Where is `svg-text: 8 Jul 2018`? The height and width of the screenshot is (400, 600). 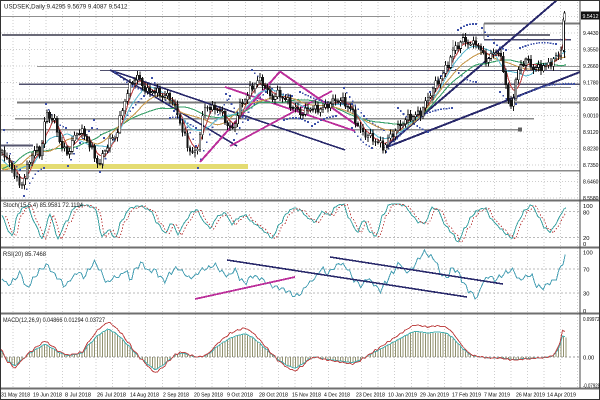
svg-text: 8 Jul 2018 is located at coordinates (78, 396).